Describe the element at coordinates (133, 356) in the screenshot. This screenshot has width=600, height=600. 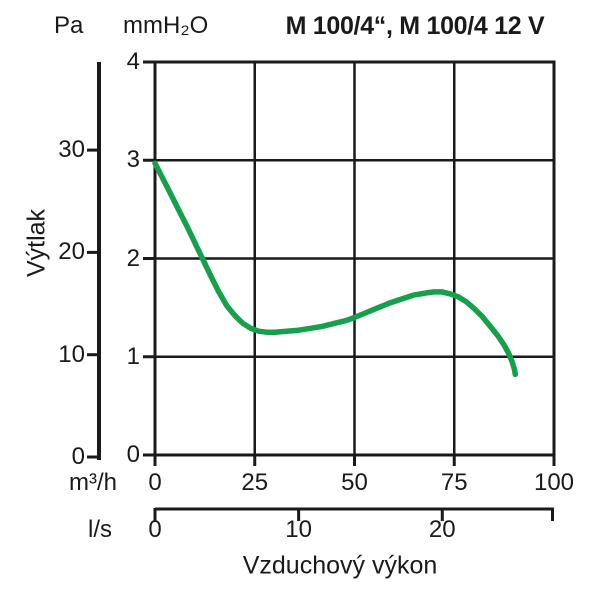
I see `y-tick-label: 1` at that location.